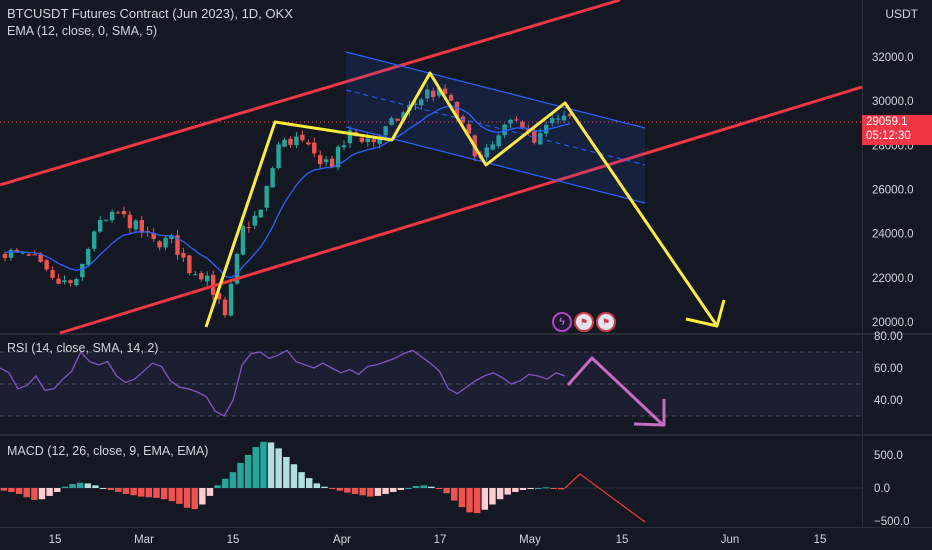  What do you see at coordinates (495, 127) in the screenshot?
I see `falling-channel-mid` at bounding box center [495, 127].